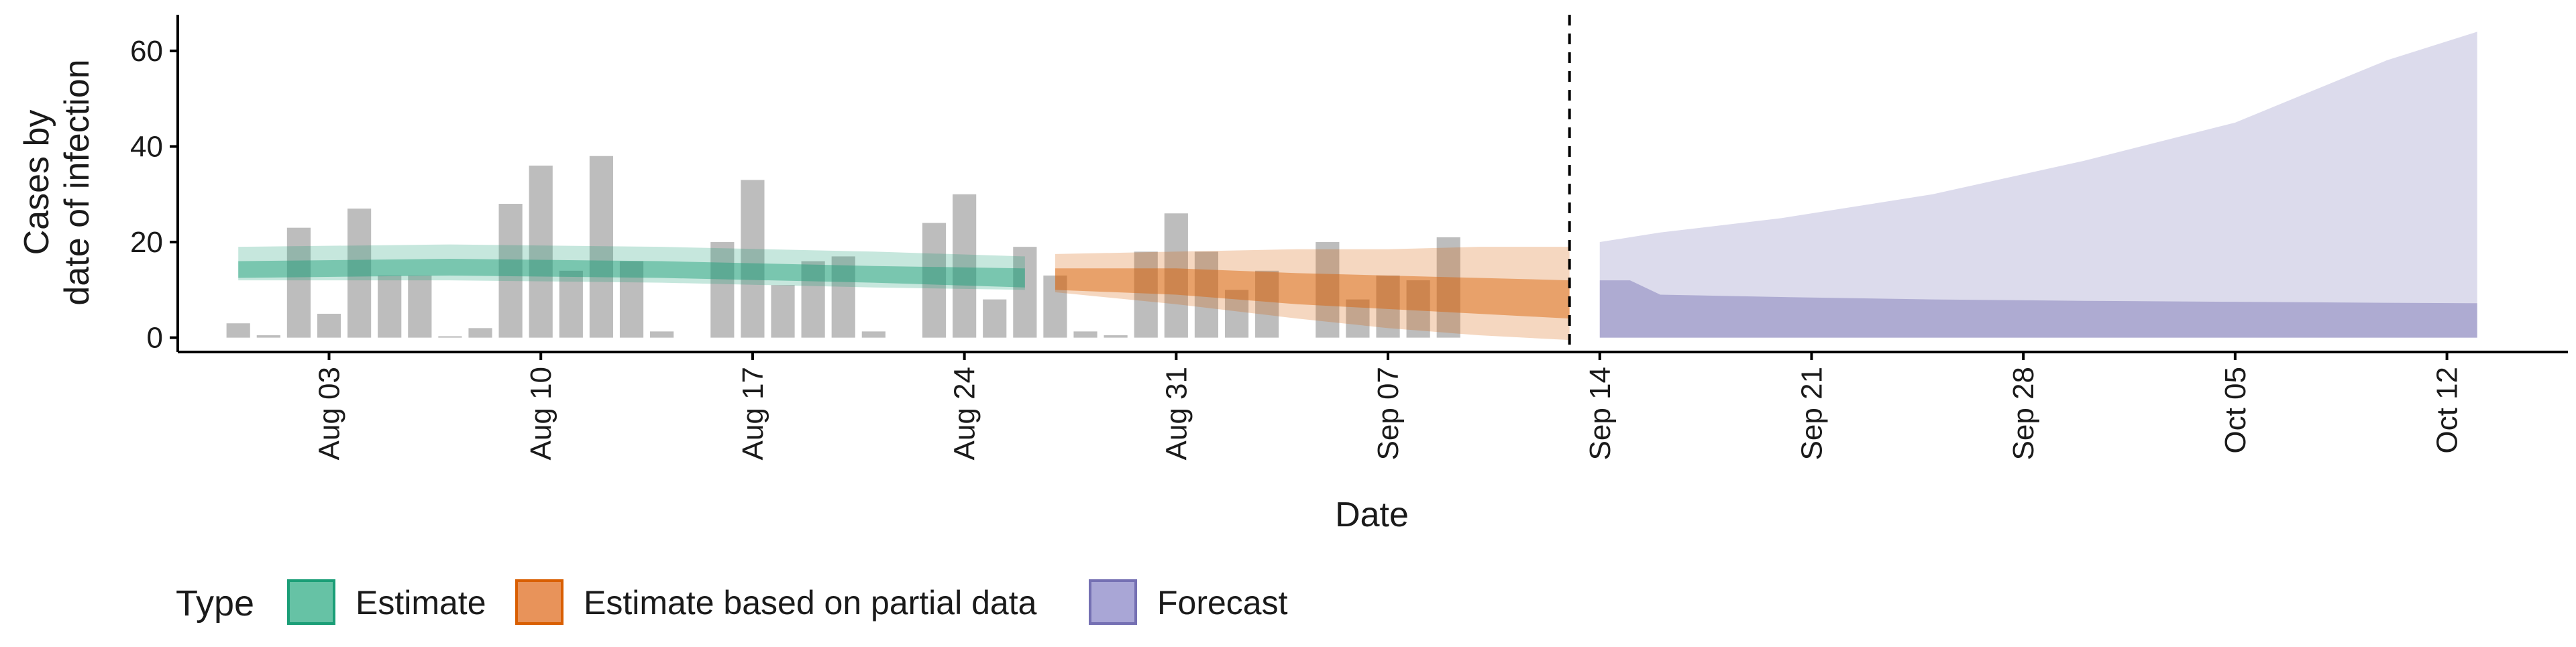  I want to click on y-tick-label: 0, so click(155, 338).